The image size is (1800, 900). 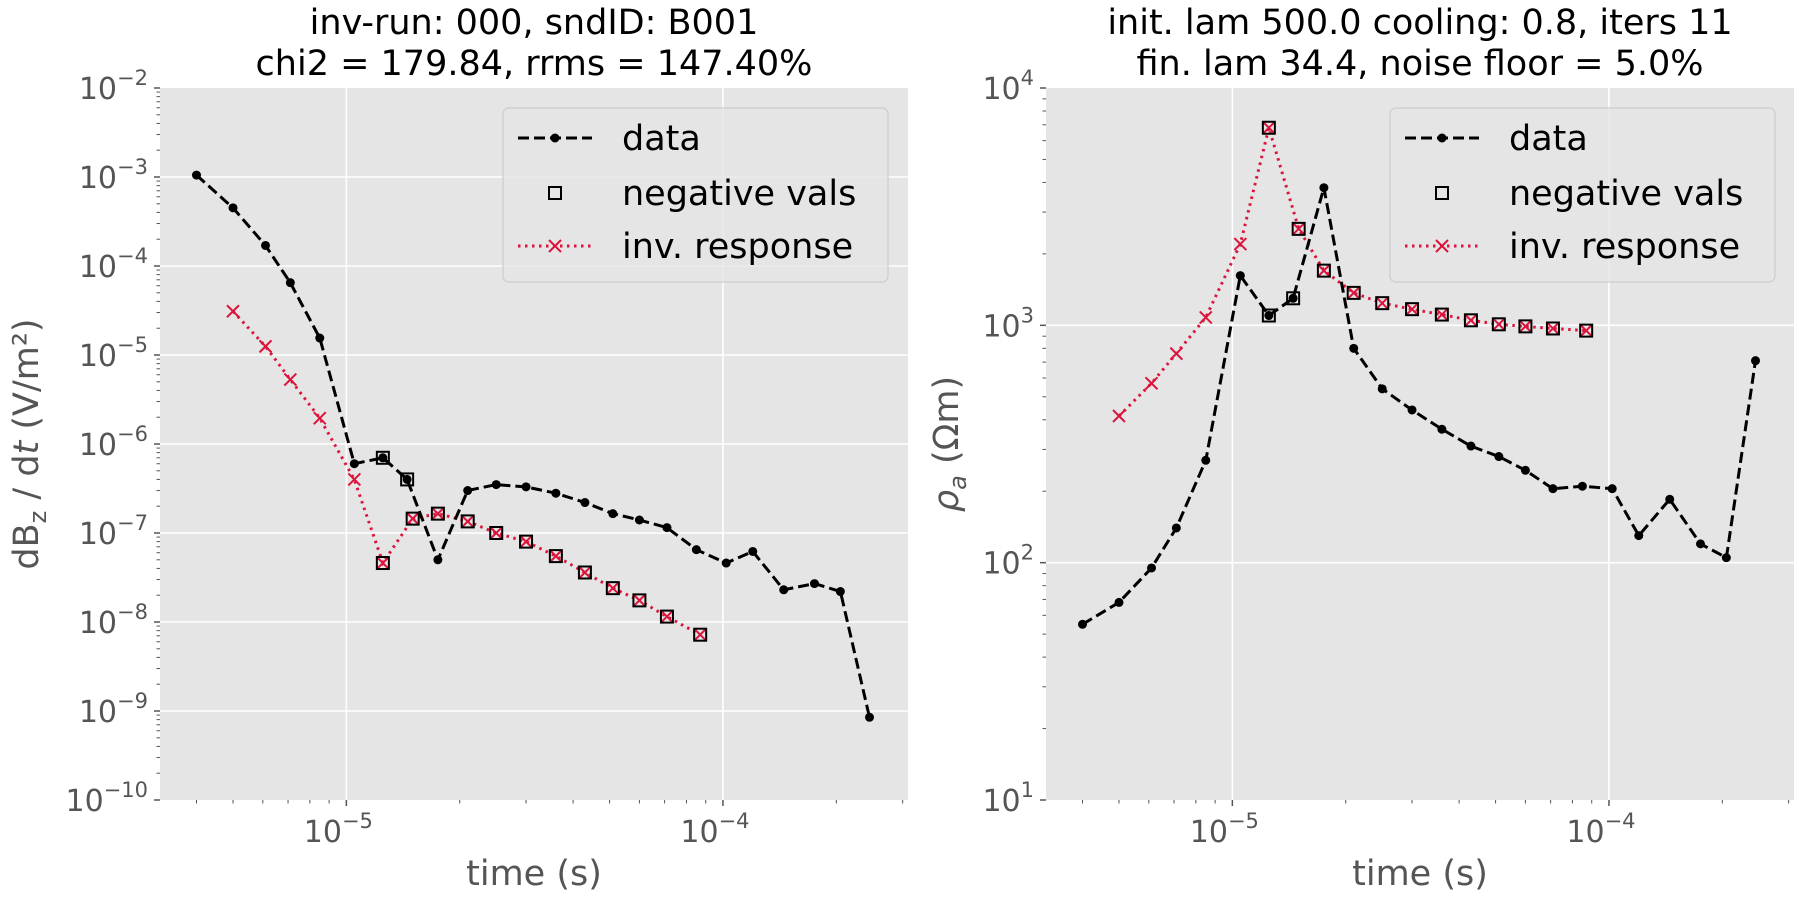 I want to click on legend-box-left, so click(x=695, y=195).